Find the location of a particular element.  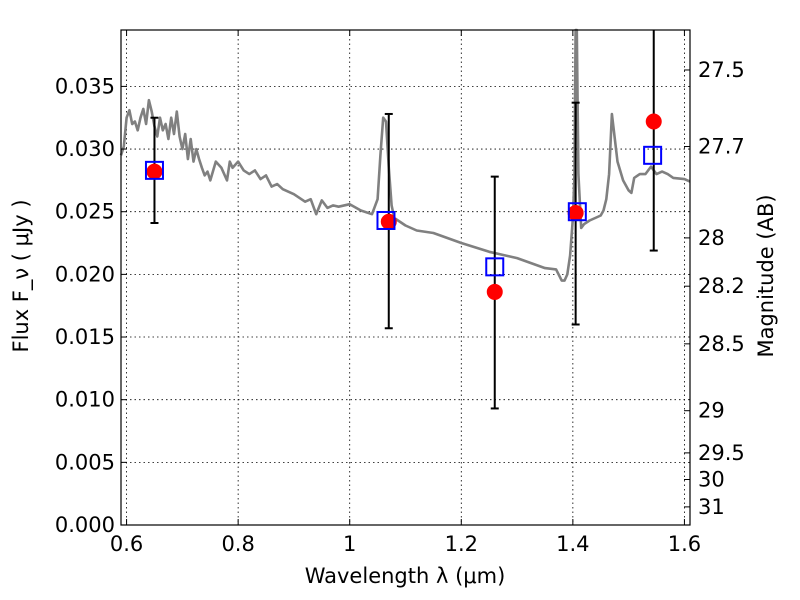

magnitude-tick-label: 29 is located at coordinates (711, 411).